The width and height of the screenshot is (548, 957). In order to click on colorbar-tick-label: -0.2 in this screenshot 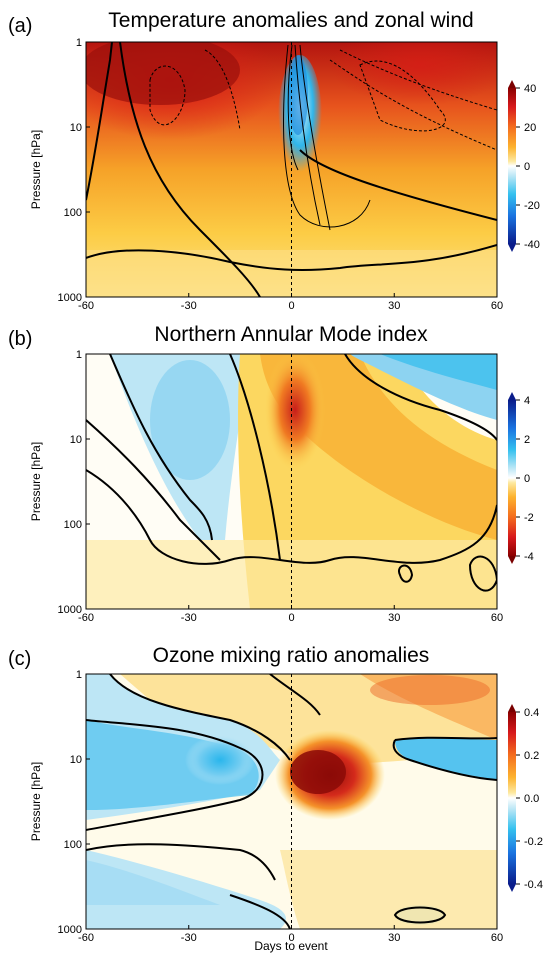, I will do `click(533, 842)`.